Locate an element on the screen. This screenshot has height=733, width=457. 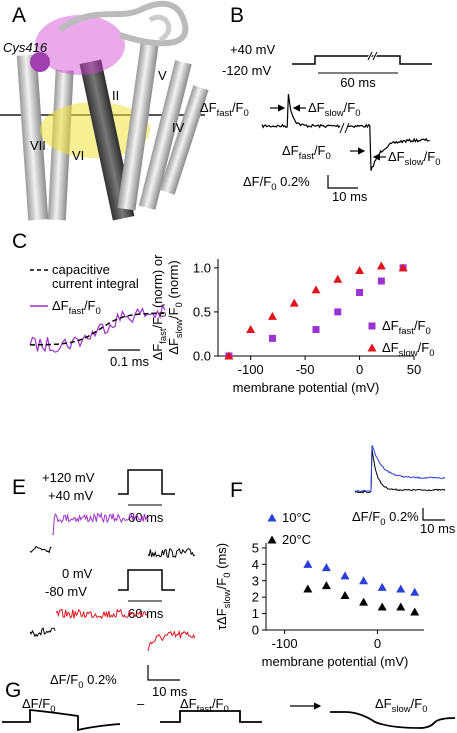
legend-label: 10°C is located at coordinates (296, 517).